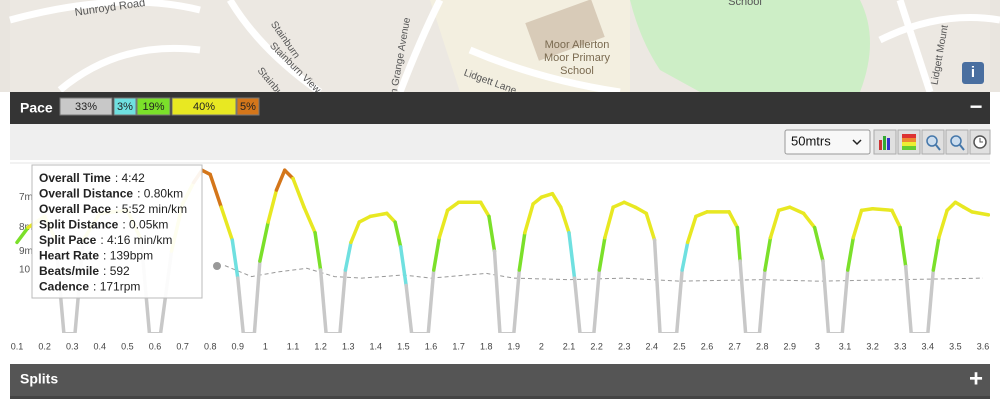 This screenshot has width=1000, height=407. What do you see at coordinates (130, 178) in the screenshot?
I see `tooltip-value: : 4:42` at bounding box center [130, 178].